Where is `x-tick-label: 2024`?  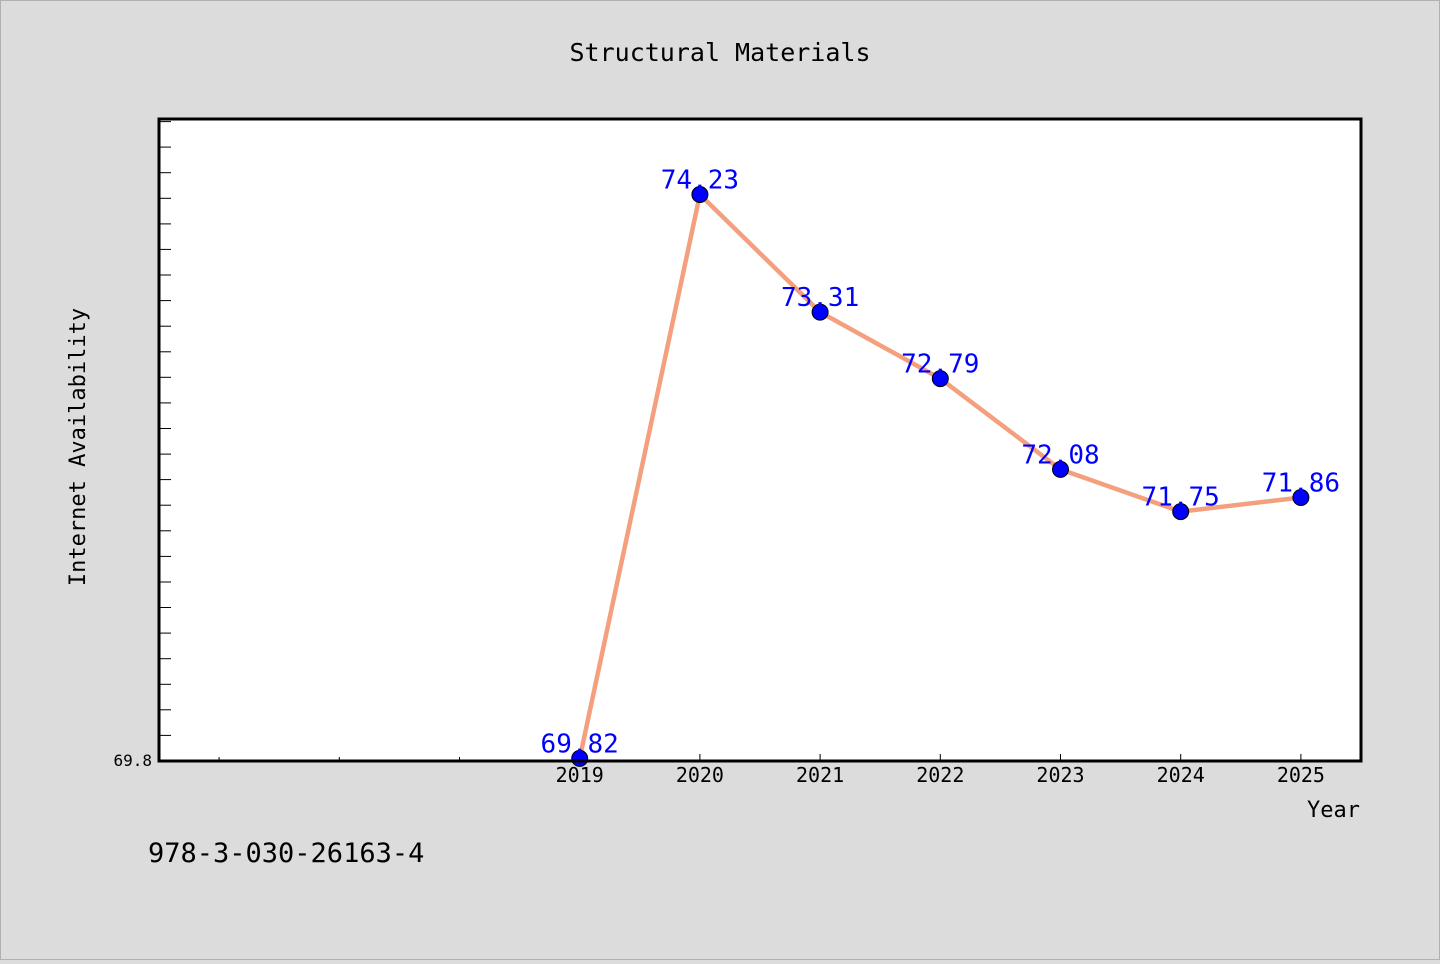 x-tick-label: 2024 is located at coordinates (1181, 775).